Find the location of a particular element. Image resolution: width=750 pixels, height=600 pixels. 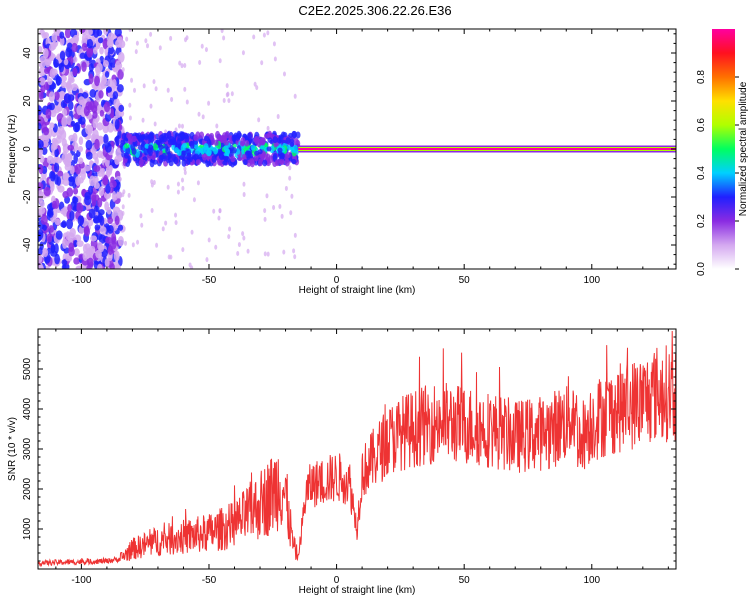

y-tick-label: 3000 is located at coordinates (27, 448).